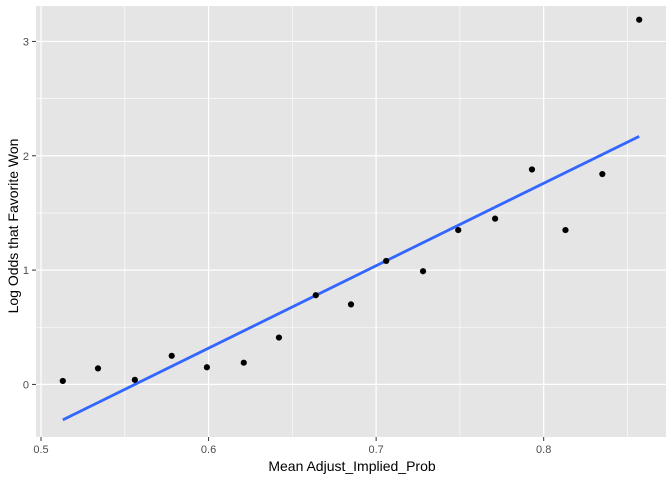 The image size is (672, 480). Describe the element at coordinates (292, 446) in the screenshot. I see `x-axis-ticks: 0.5 0.6 0.7 0.8` at that location.